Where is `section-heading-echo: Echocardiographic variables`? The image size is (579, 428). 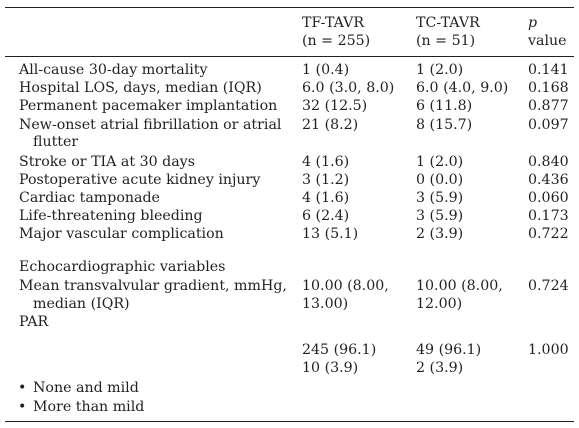 section-heading-echo: Echocardiographic variables is located at coordinates (122, 267).